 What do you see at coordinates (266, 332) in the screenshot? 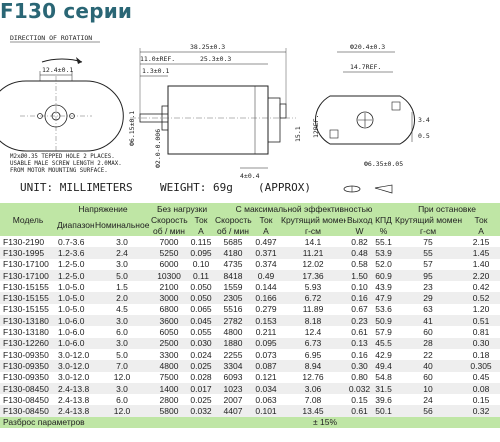
I see `table-cell: 0.211` at bounding box center [266, 332].